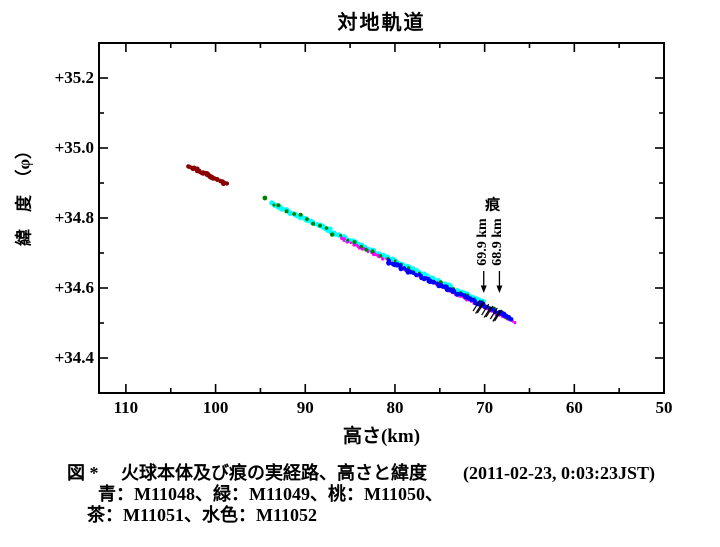 This screenshot has height=547, width=720. Describe the element at coordinates (485, 407) in the screenshot. I see `x-tick-label: 70` at that location.